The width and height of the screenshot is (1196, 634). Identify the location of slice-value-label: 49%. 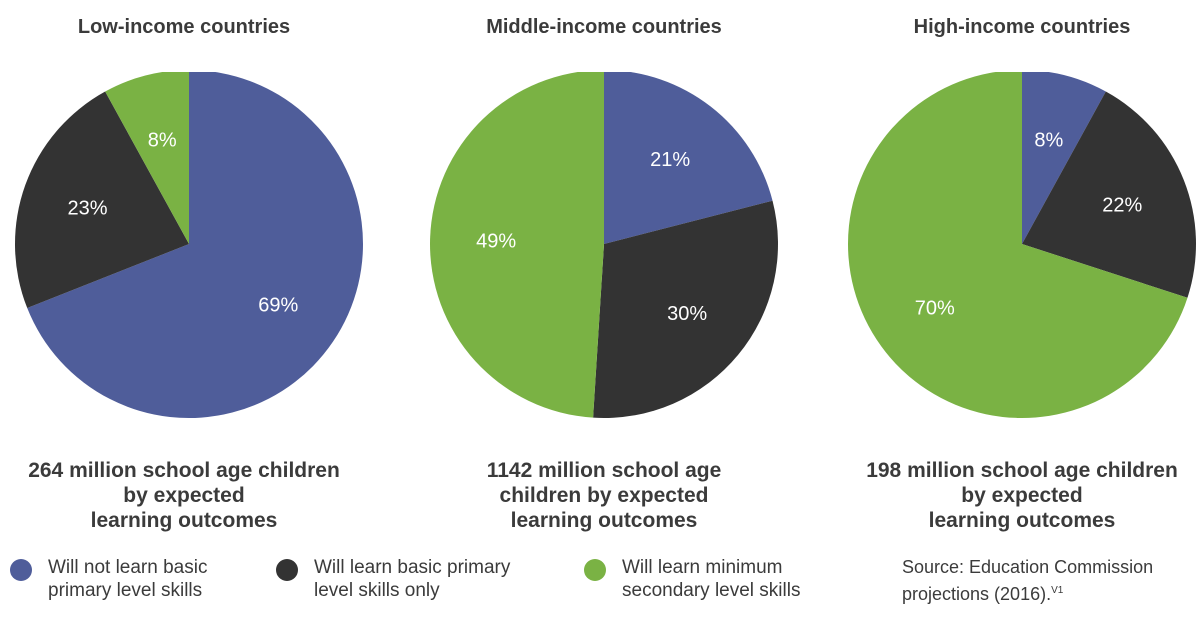
(496, 242).